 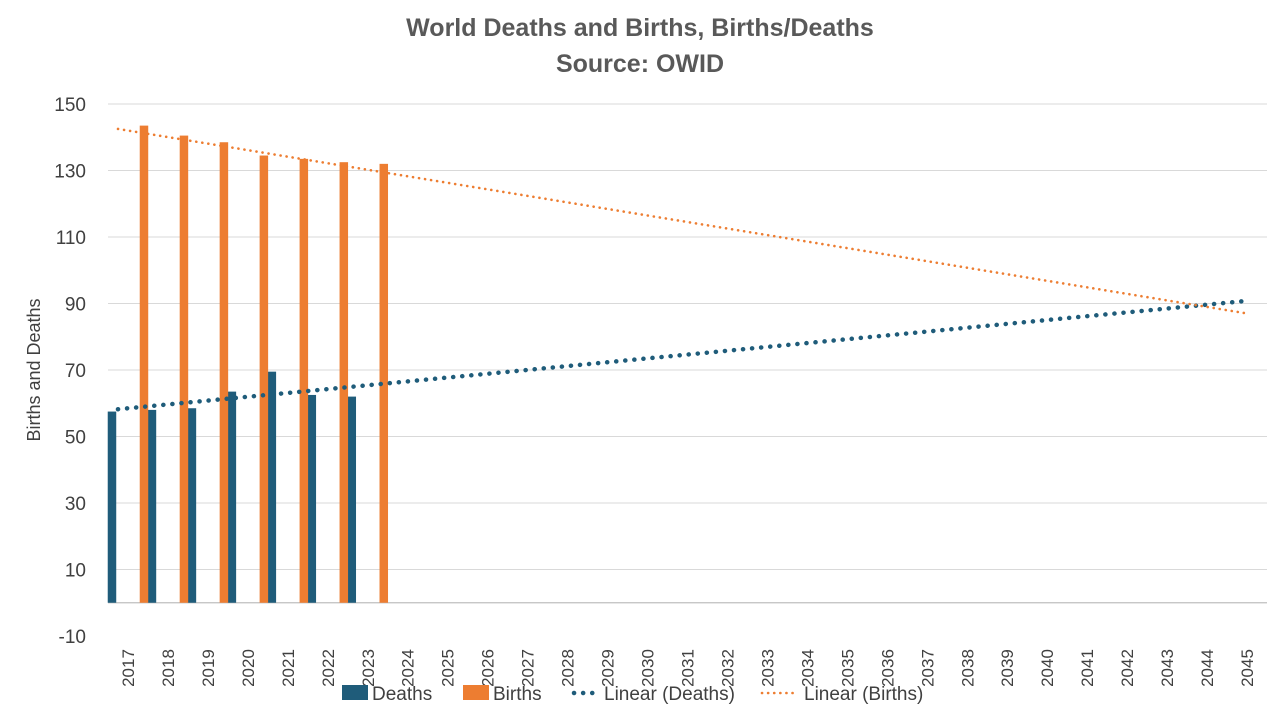 I want to click on legend-label: Linear (Births), so click(x=863, y=694).